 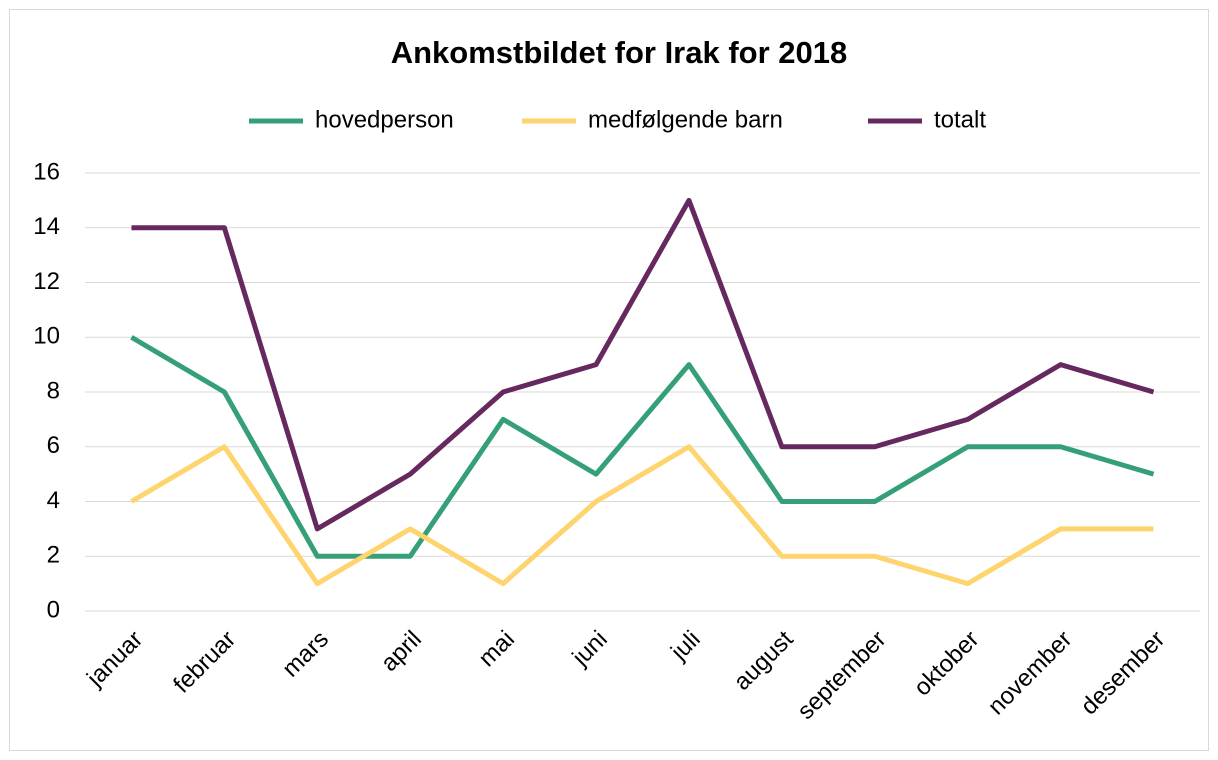 What do you see at coordinates (53, 609) in the screenshot?
I see `y-tick-label: 0` at bounding box center [53, 609].